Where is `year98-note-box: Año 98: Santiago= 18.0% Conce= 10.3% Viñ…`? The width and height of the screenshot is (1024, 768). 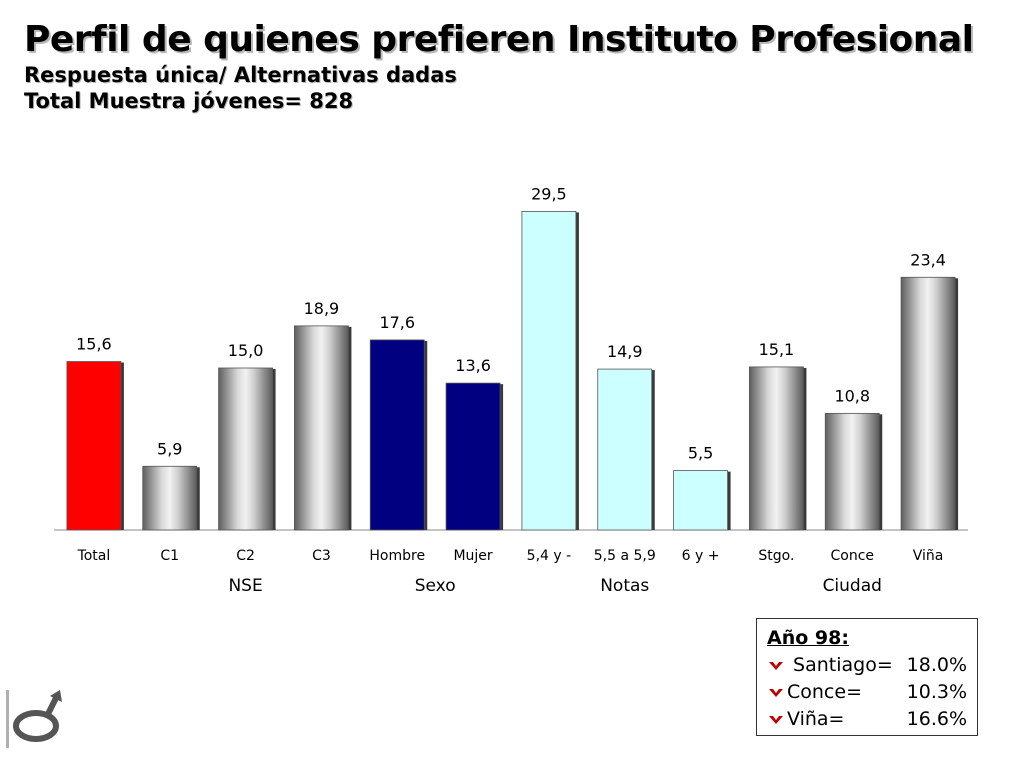
year98-note-box: Año 98: Santiago= 18.0% Conce= 10.3% Viñ… is located at coordinates (867, 677).